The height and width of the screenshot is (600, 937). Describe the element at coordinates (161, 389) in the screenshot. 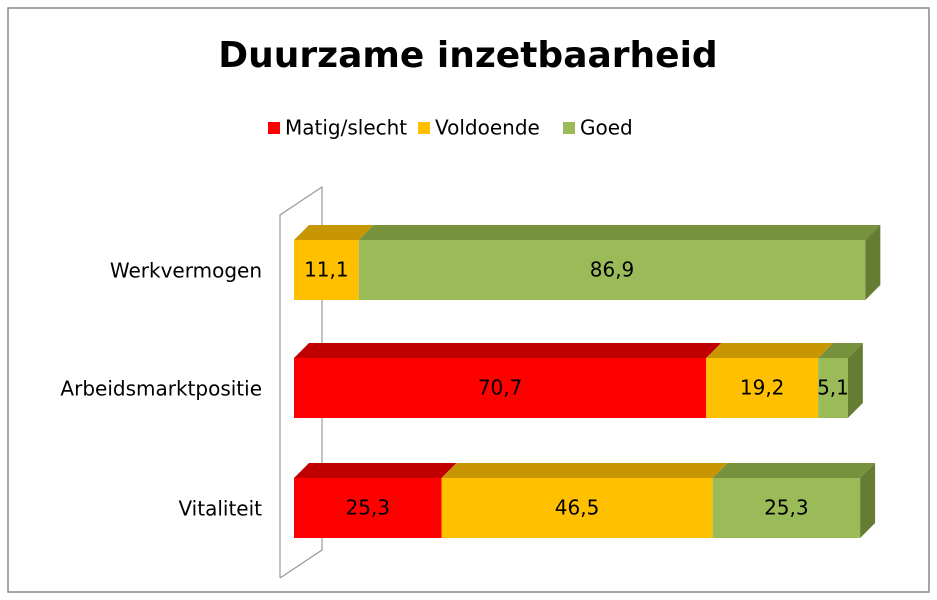

I see `y-tick-label: Arbeidsmarktpositie` at that location.